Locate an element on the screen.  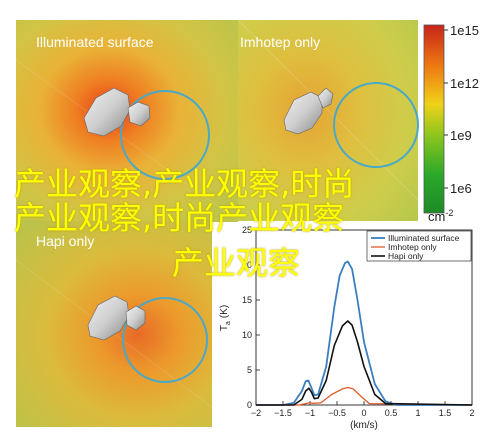
x-tick-label: 0.5 is located at coordinates (391, 413).